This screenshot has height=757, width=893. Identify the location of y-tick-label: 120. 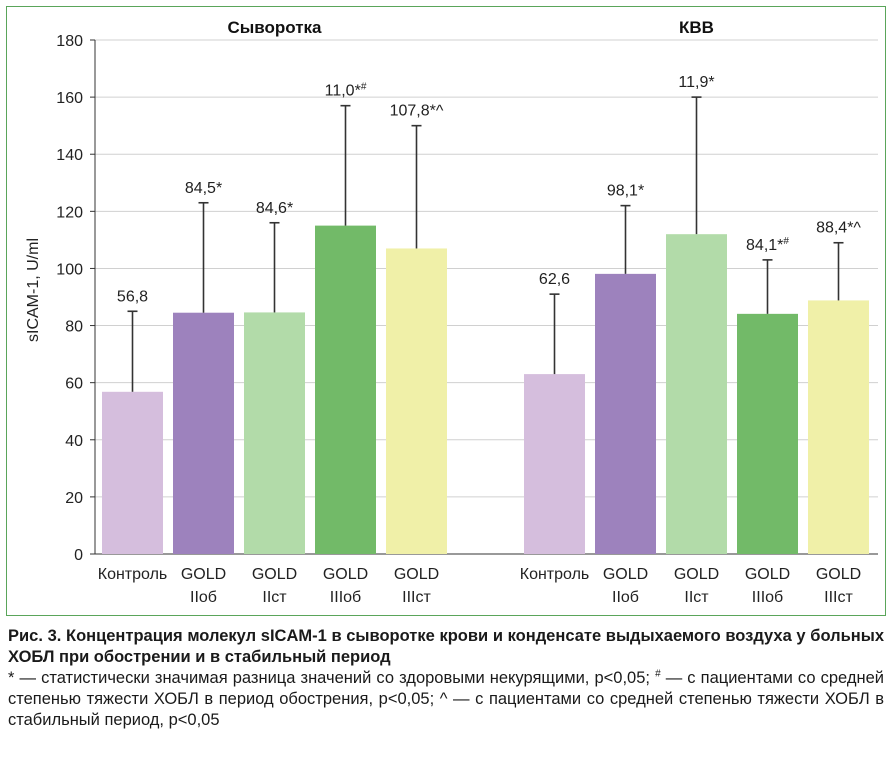
(69, 212).